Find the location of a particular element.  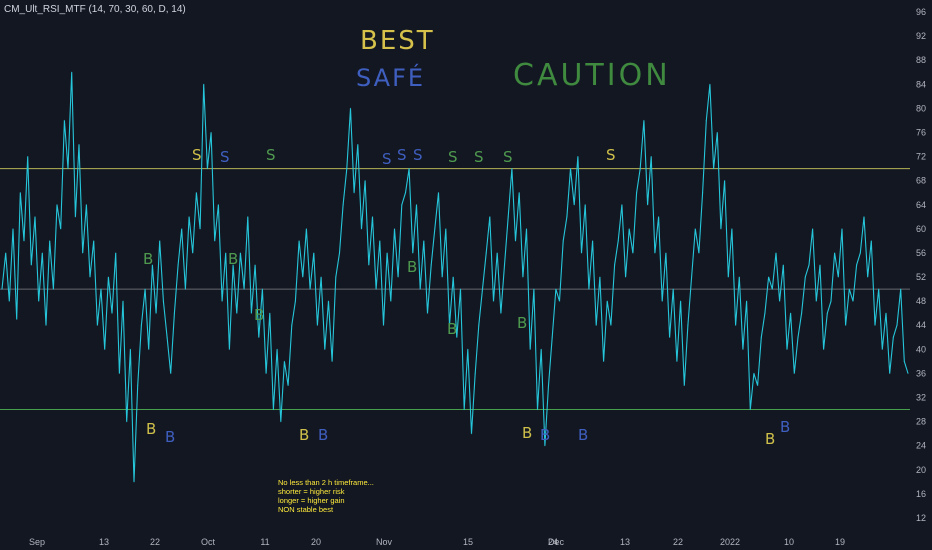

y-tick-label: 92 is located at coordinates (921, 36).